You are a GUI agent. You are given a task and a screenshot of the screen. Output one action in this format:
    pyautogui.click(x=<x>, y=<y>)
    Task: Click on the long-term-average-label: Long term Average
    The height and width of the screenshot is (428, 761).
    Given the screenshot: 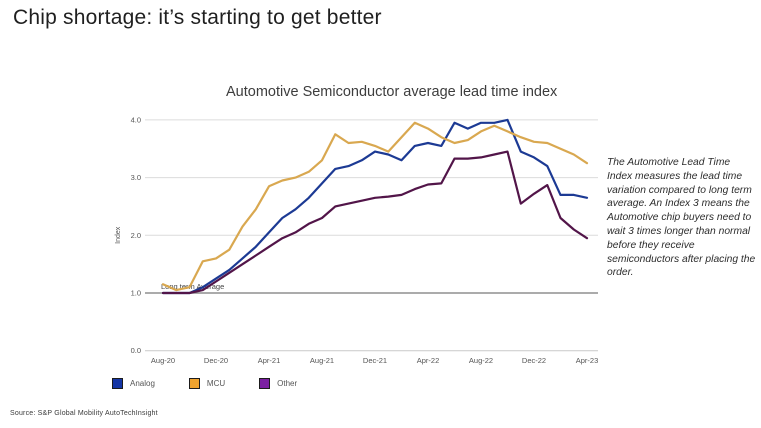 What is the action you would take?
    pyautogui.click(x=192, y=286)
    